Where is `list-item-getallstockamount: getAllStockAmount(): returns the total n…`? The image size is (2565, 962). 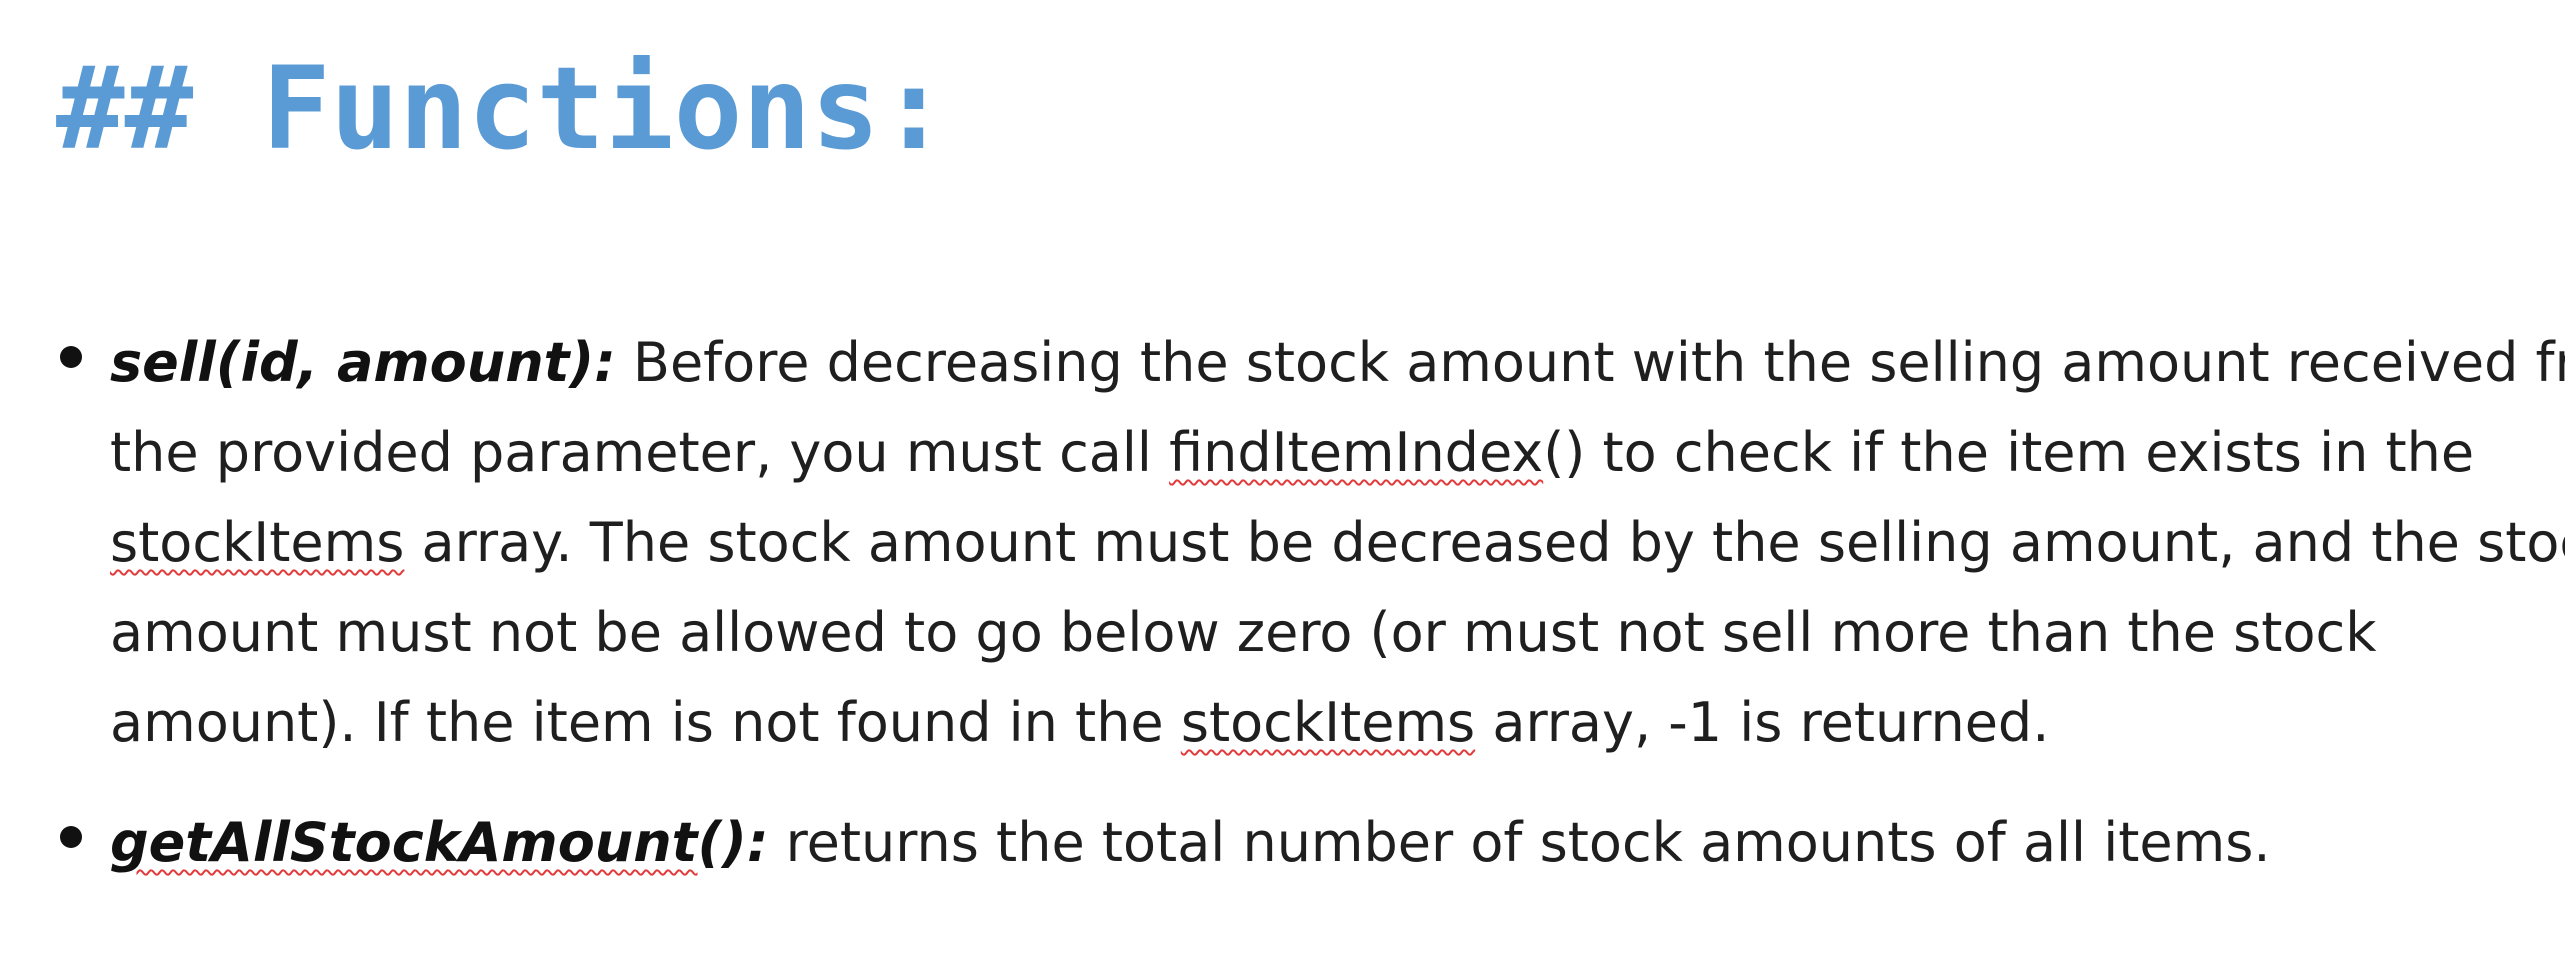
list-item-getallstockamount: getAllStockAmount(): returns the total n… is located at coordinates (1282, 843).